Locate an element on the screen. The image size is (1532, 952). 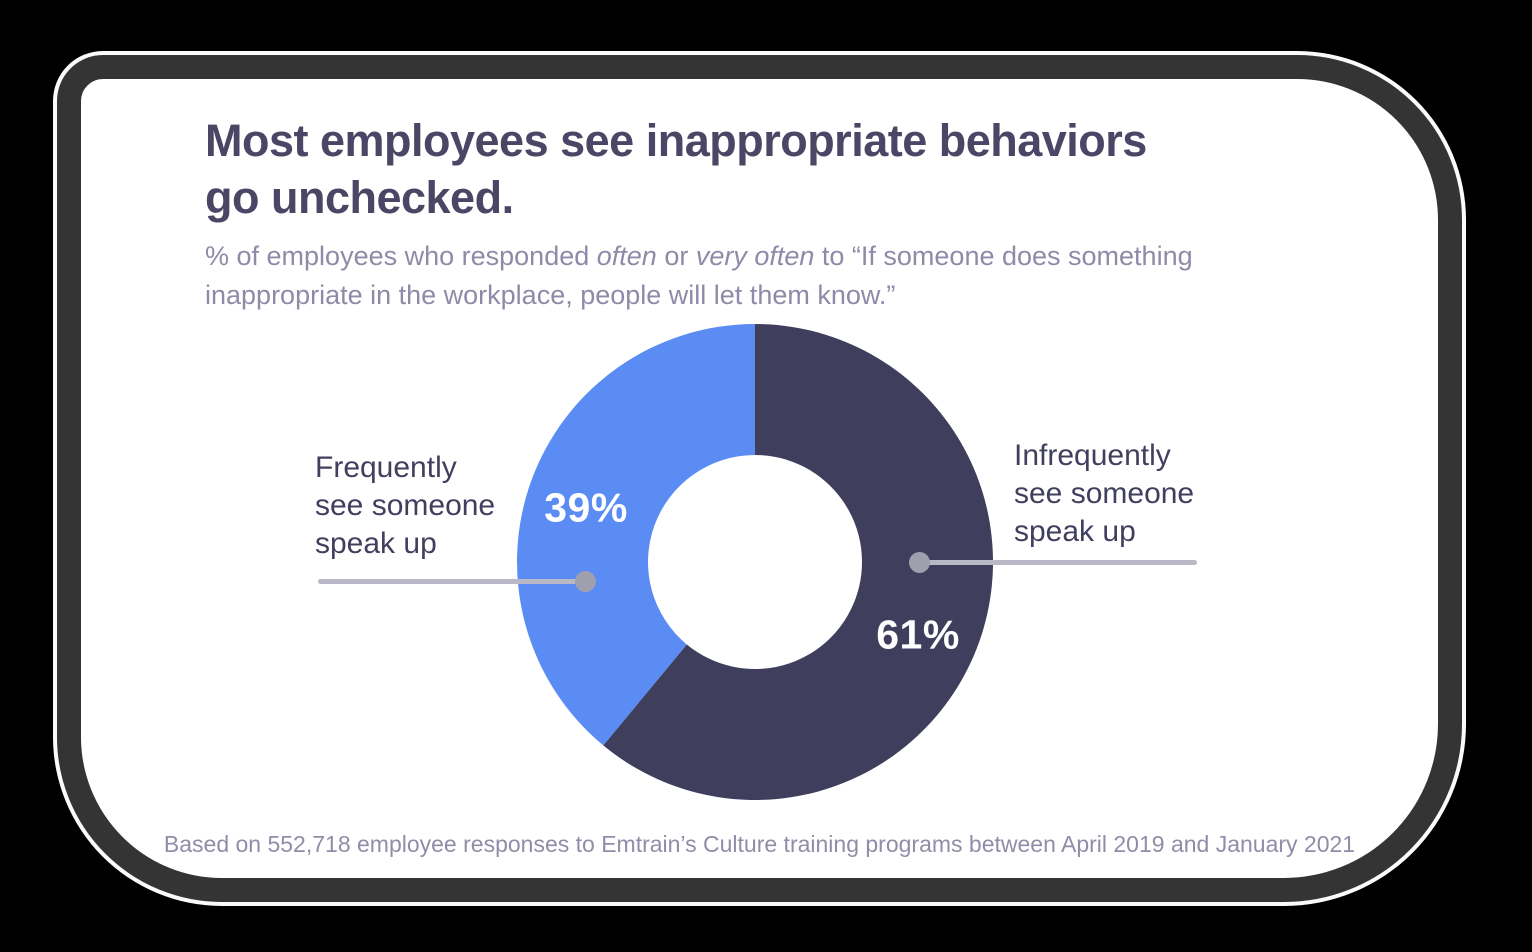
leader-line-infrequently is located at coordinates (1058, 562).